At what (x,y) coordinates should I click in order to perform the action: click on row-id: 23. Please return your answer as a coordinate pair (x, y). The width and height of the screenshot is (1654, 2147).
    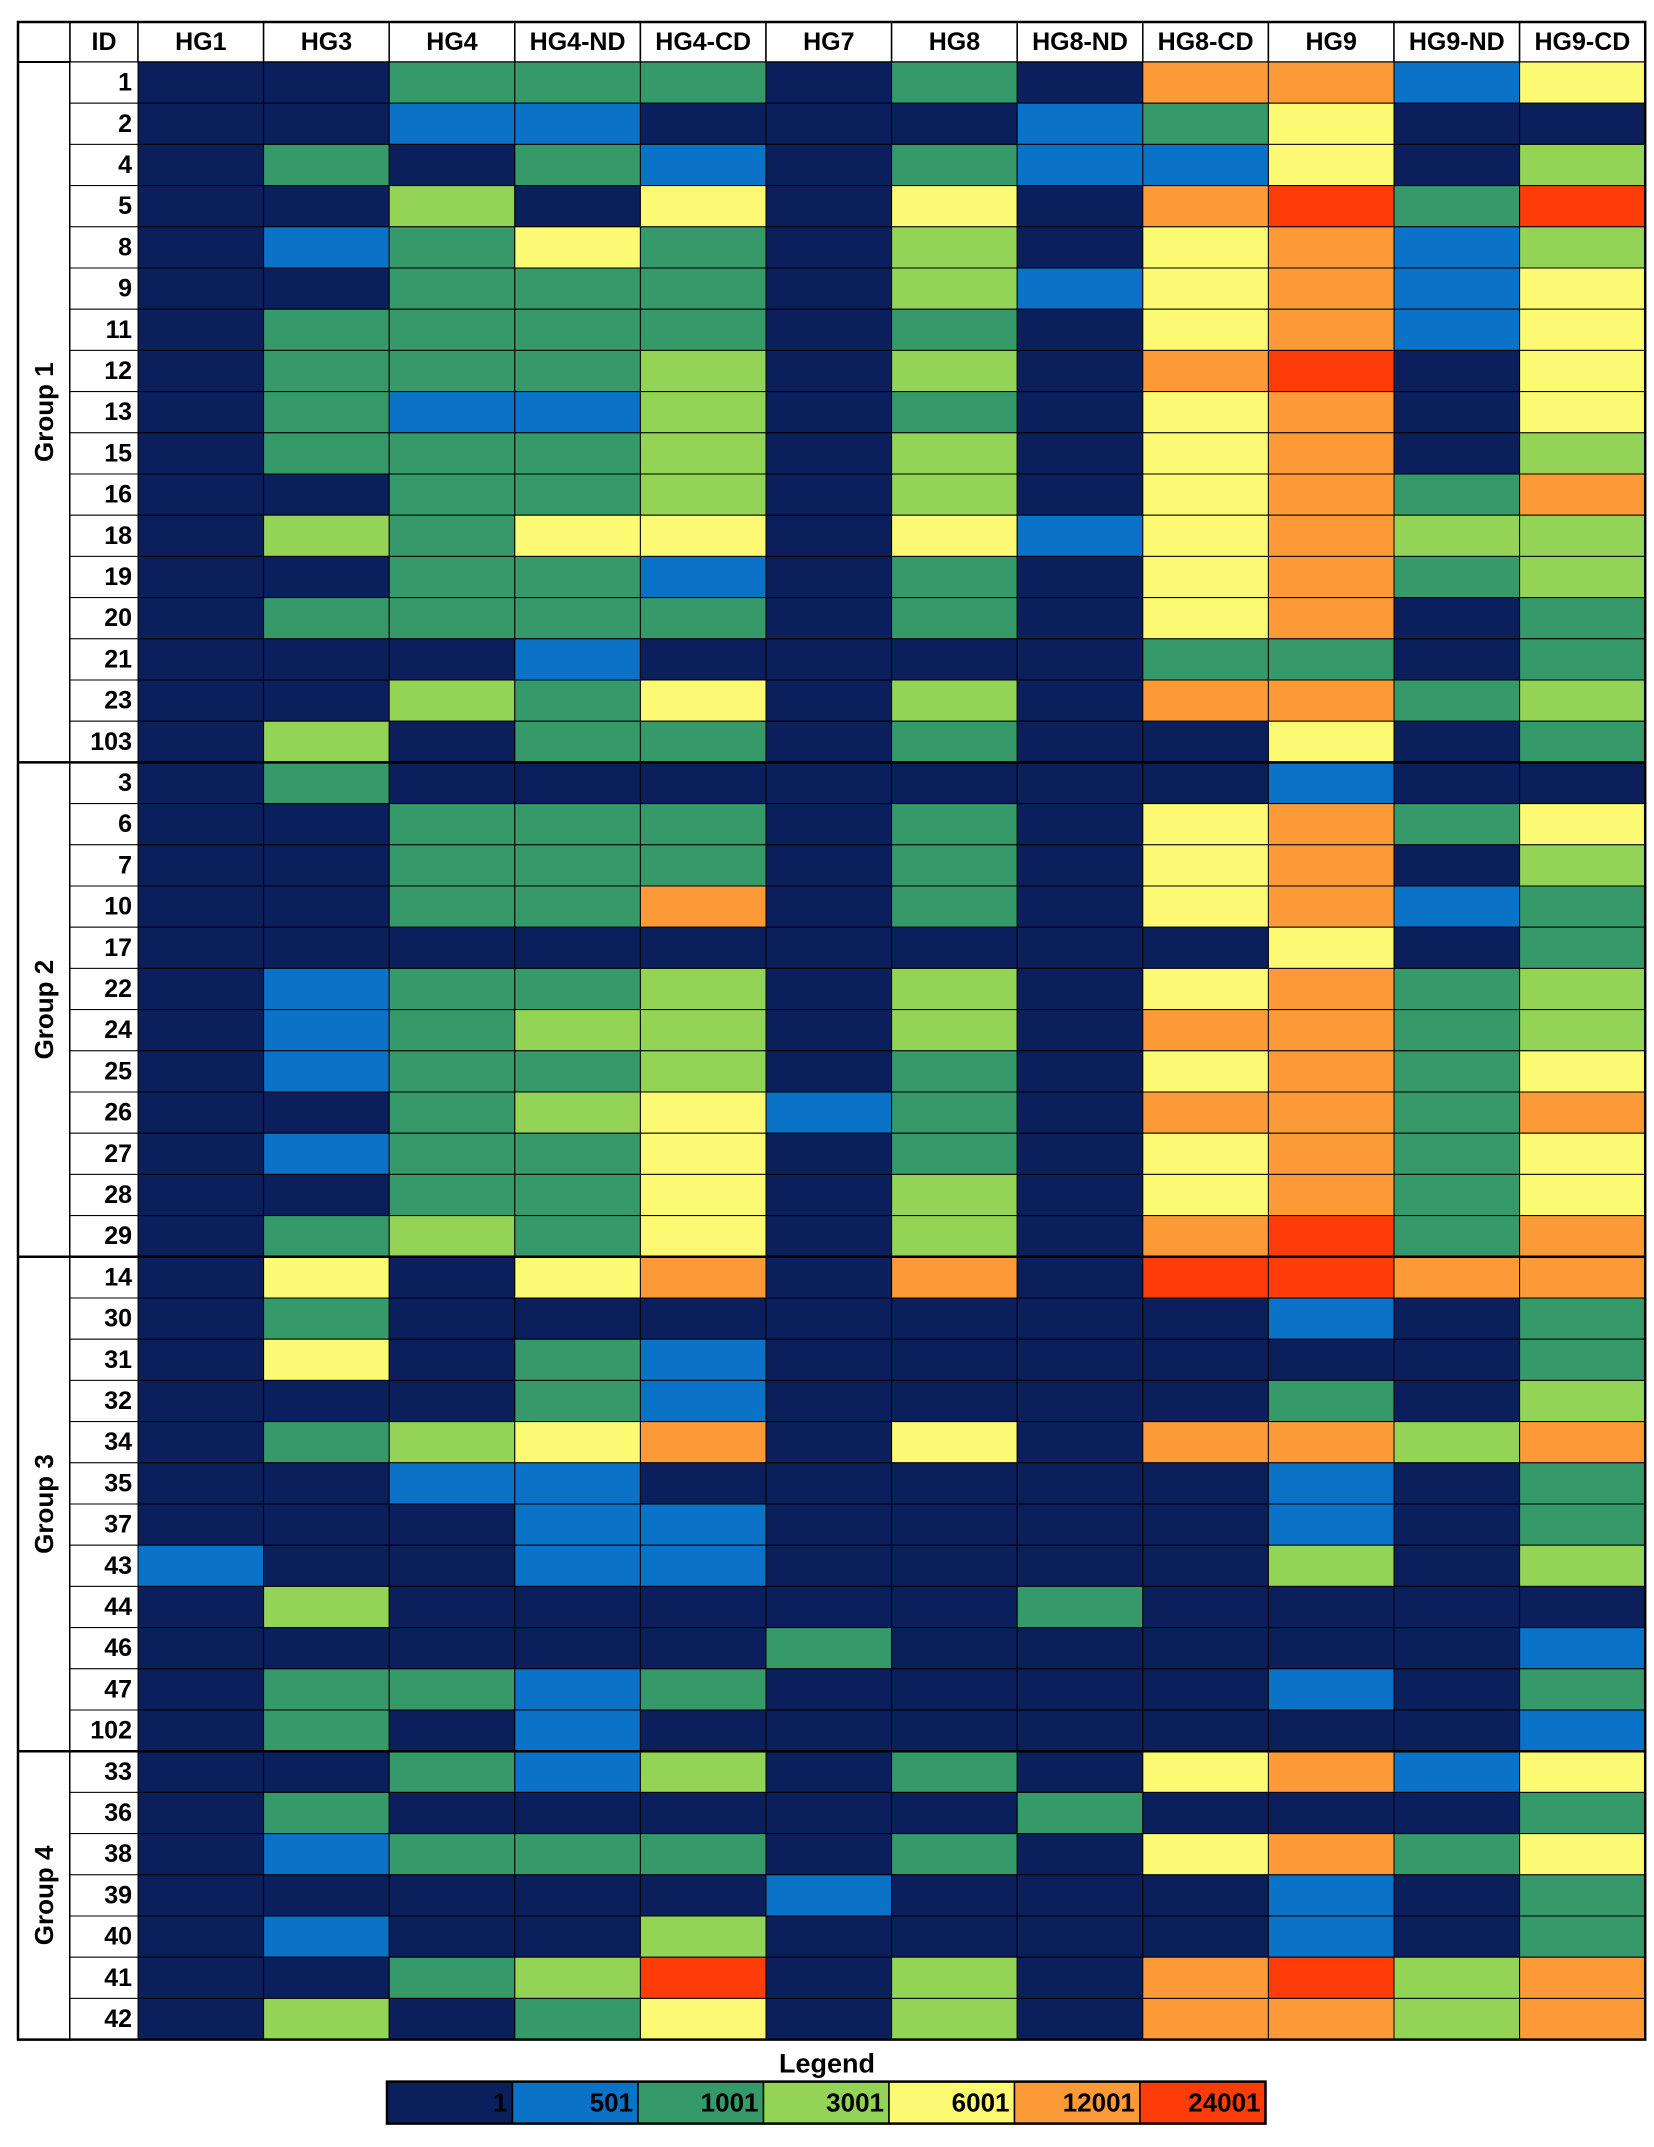
    Looking at the image, I should click on (118, 701).